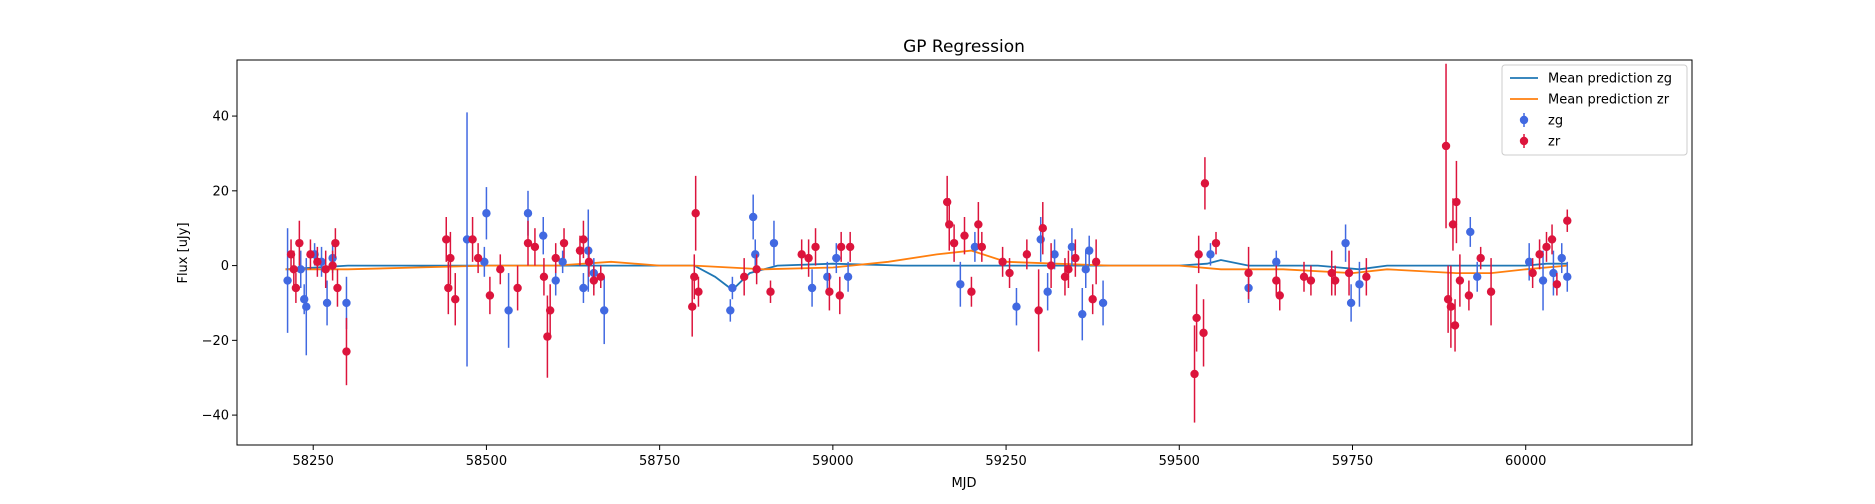  What do you see at coordinates (1609, 100) in the screenshot?
I see `legend-label: Mean prediction zr` at bounding box center [1609, 100].